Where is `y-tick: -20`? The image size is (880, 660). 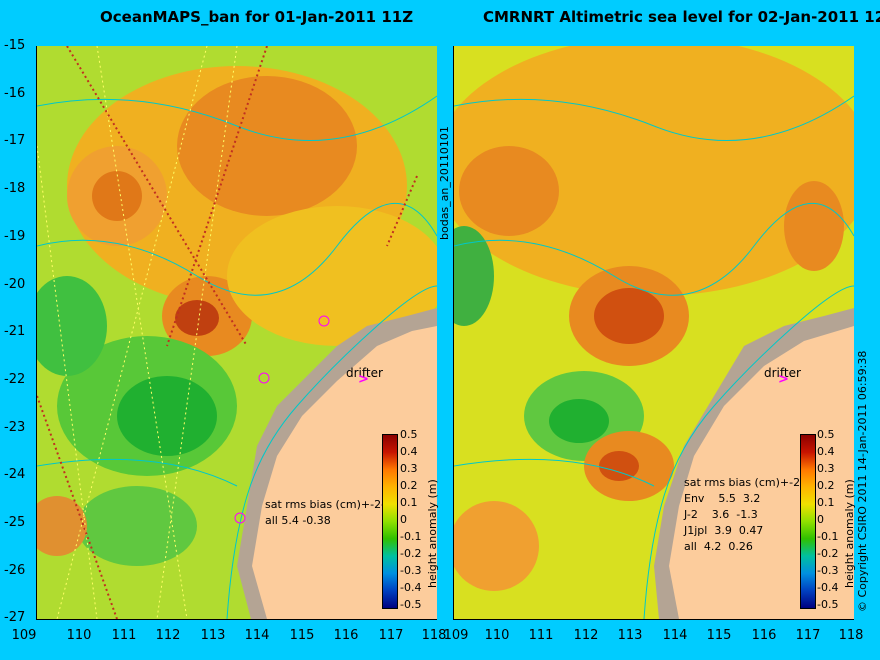 y-tick: -20 is located at coordinates (15, 284).